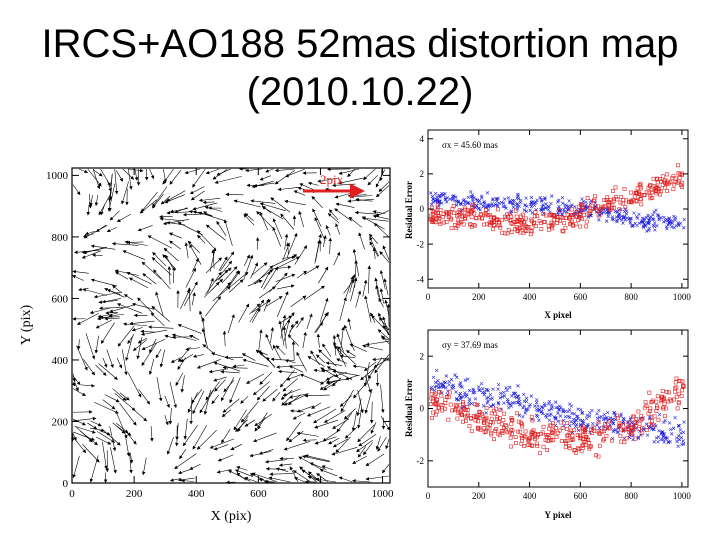 This screenshot has height=540, width=720. What do you see at coordinates (231, 516) in the screenshot?
I see `vector-field-xlabel: X (pix)` at bounding box center [231, 516].